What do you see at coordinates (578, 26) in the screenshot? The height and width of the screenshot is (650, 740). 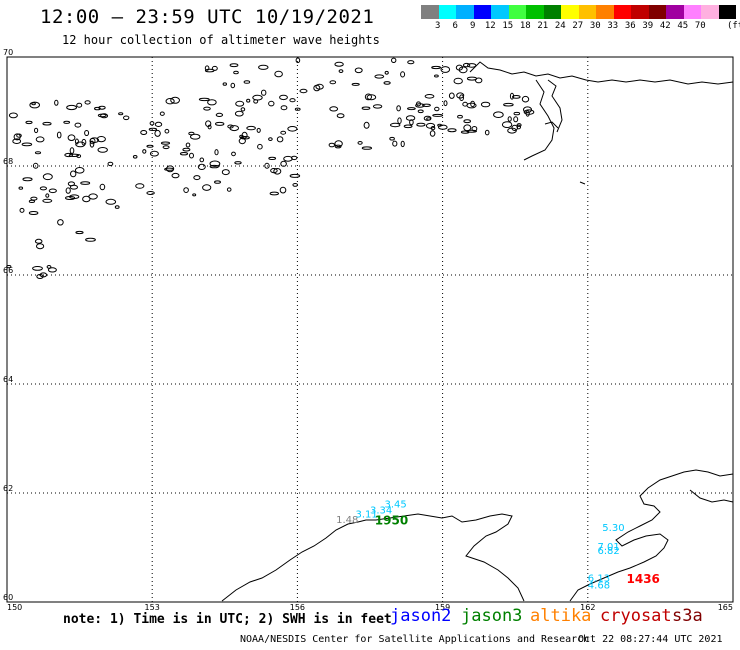 I see `legend-labels: 3 6 9 12 15 18 21 24 27 30 33 36 39 42 45 70` at bounding box center [578, 26].